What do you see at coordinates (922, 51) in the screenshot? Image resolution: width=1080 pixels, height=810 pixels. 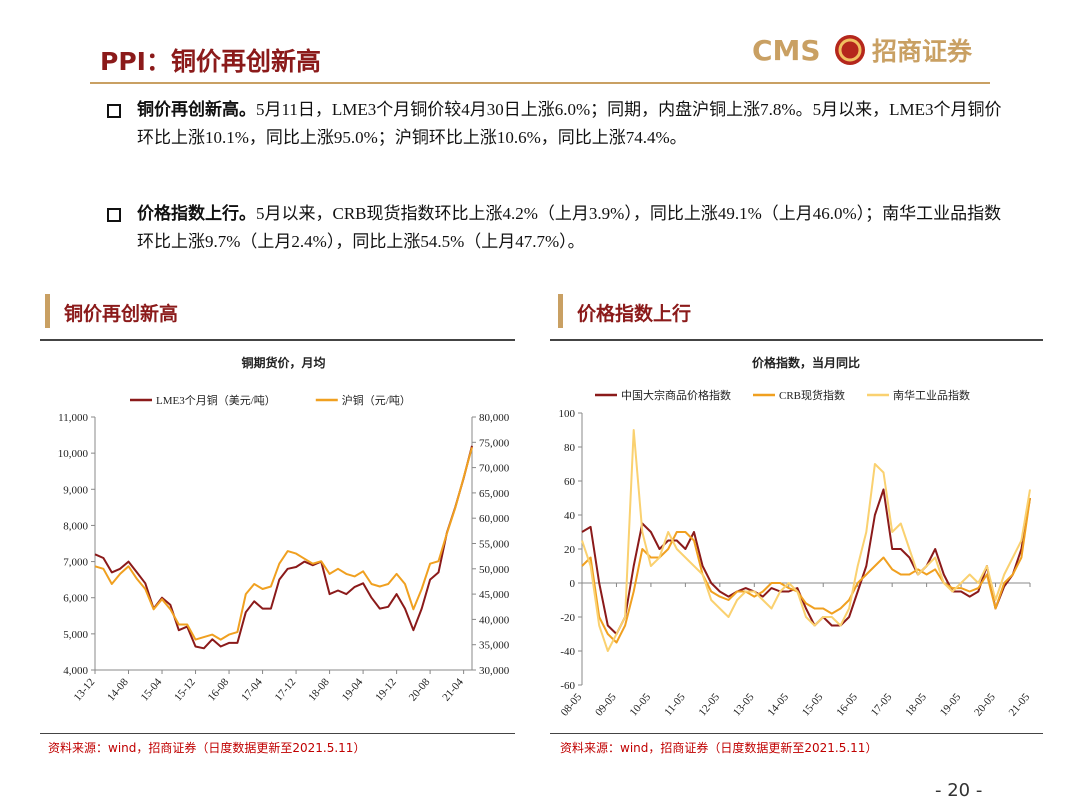 I see `company-name: 招商证券` at bounding box center [922, 51].